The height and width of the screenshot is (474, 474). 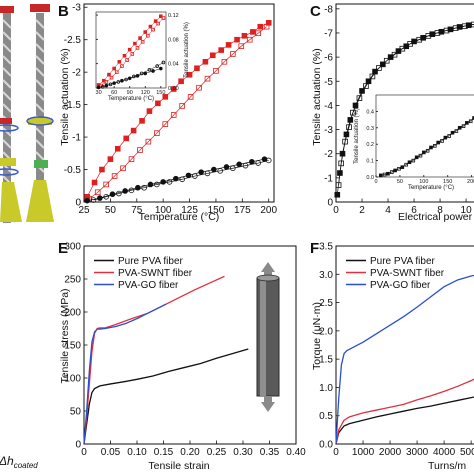 I want to click on x-tick-label: 120, so click(x=145, y=93).